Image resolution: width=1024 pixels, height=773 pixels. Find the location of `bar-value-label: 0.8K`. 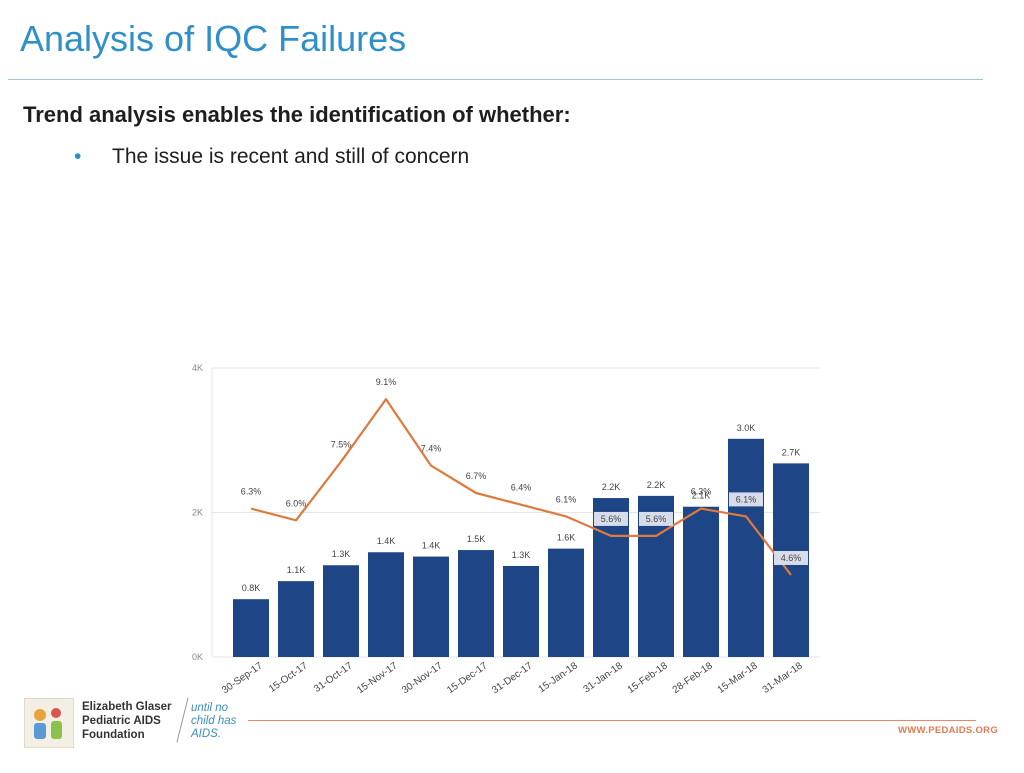

bar-value-label: 0.8K is located at coordinates (251, 588).